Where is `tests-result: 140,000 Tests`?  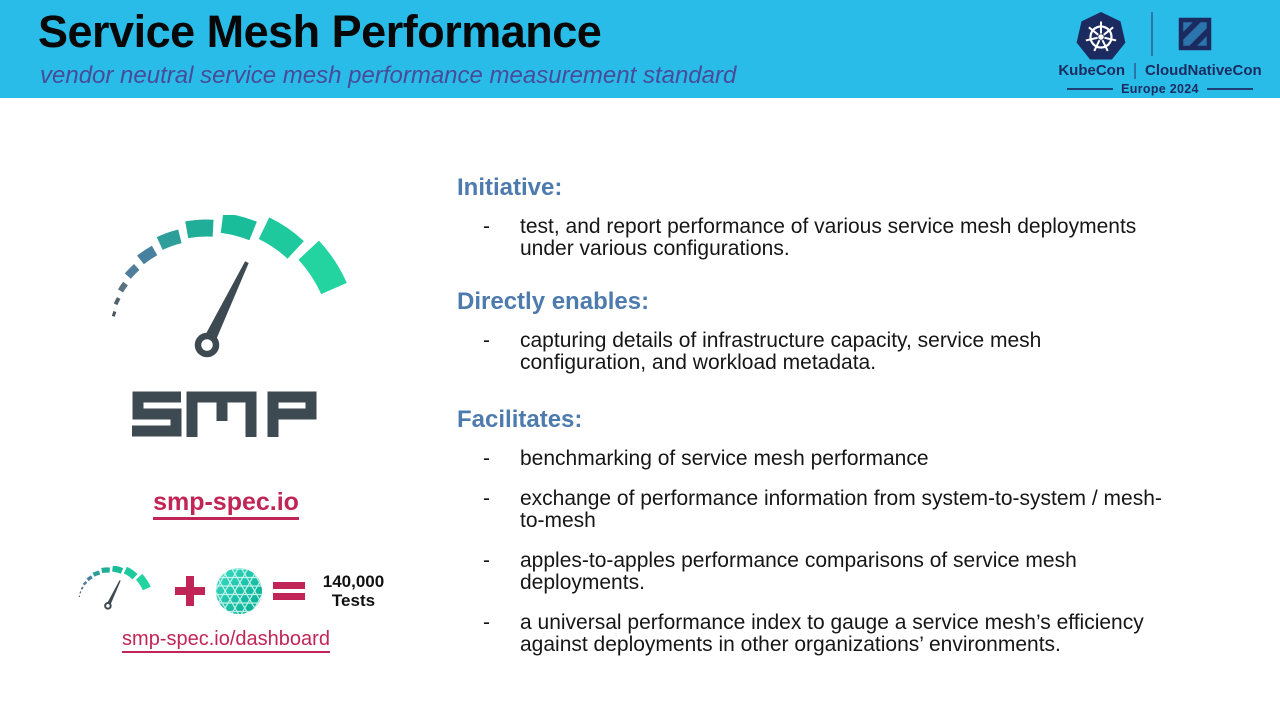
tests-result: 140,000 Tests is located at coordinates (354, 591).